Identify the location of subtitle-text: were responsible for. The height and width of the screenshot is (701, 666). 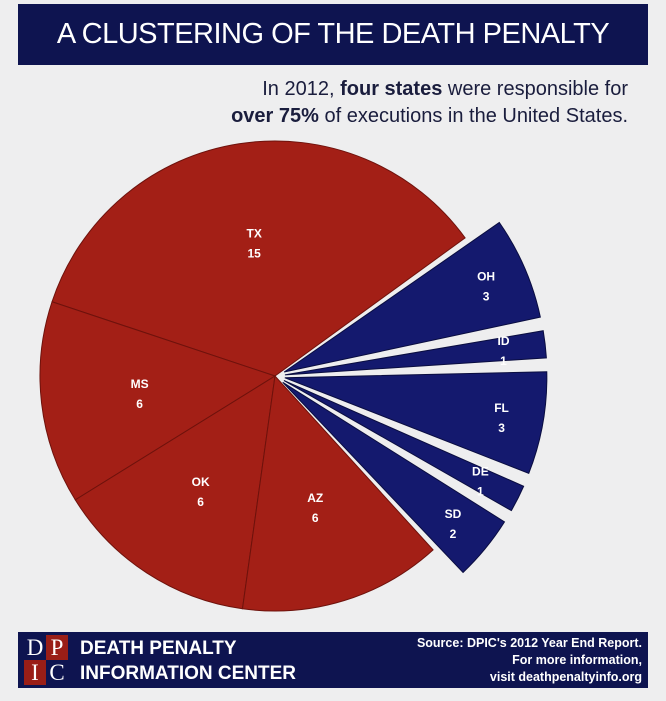
(535, 89).